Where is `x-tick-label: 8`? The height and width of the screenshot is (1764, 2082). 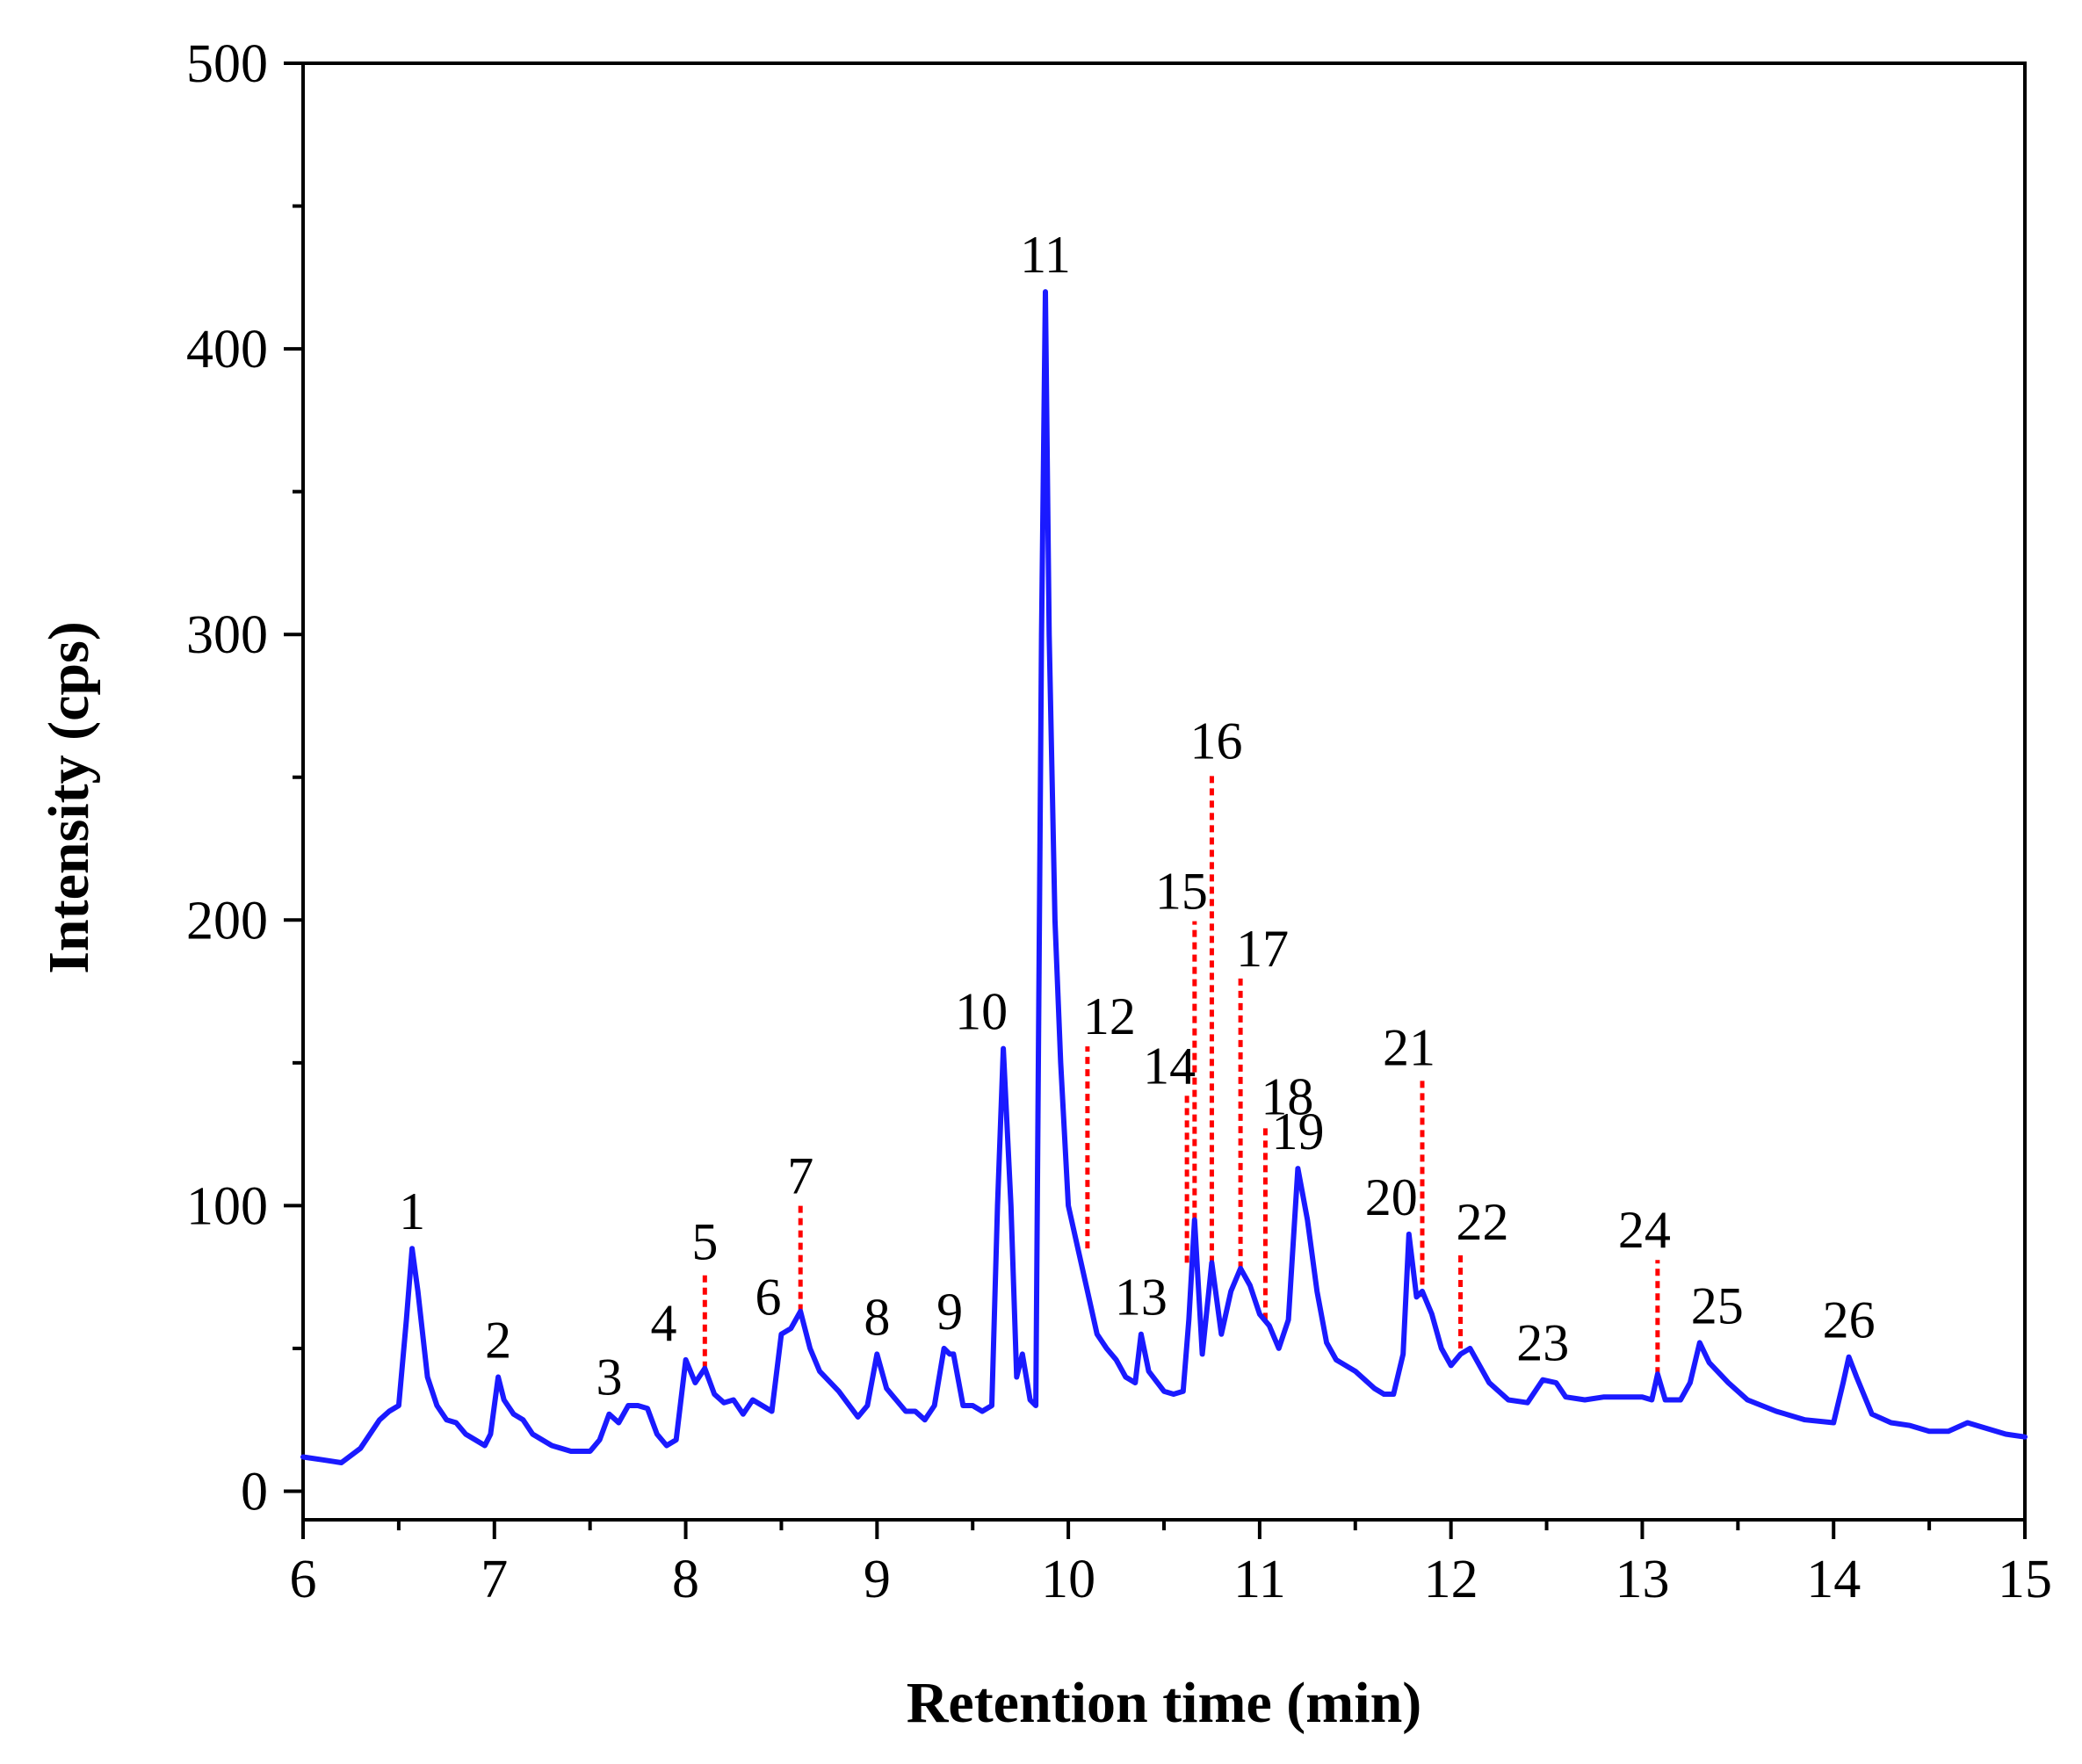 x-tick-label: 8 is located at coordinates (685, 1580).